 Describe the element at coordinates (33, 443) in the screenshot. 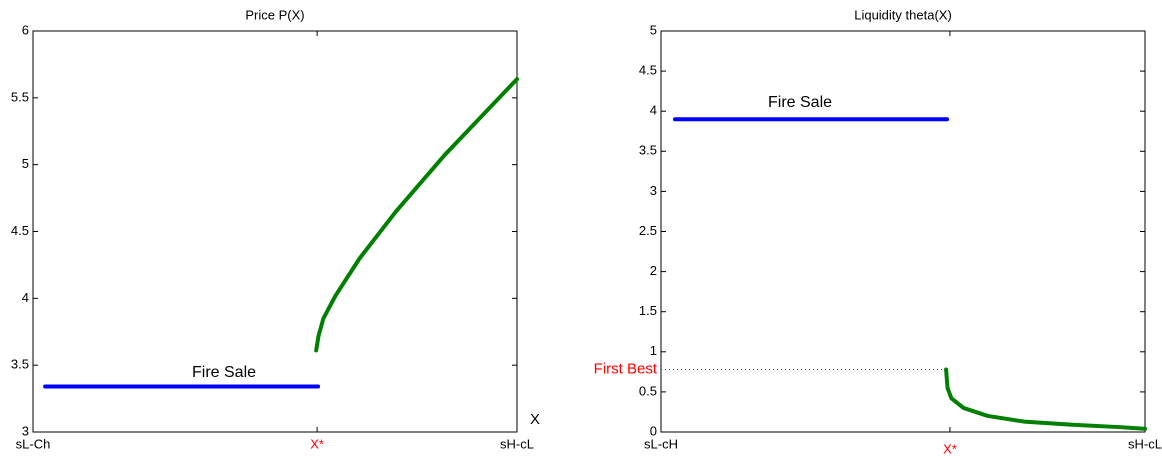

I see `x-tick-label: sL-Ch` at that location.